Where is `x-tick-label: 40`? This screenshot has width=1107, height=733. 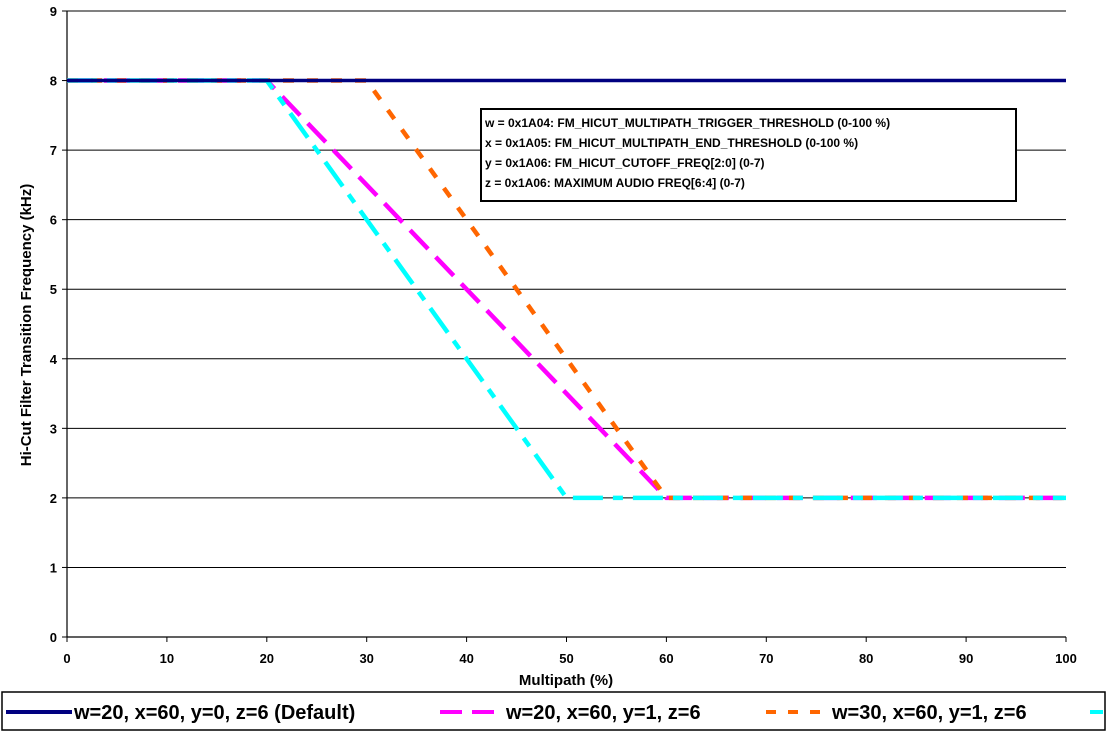 x-tick-label: 40 is located at coordinates (466, 658).